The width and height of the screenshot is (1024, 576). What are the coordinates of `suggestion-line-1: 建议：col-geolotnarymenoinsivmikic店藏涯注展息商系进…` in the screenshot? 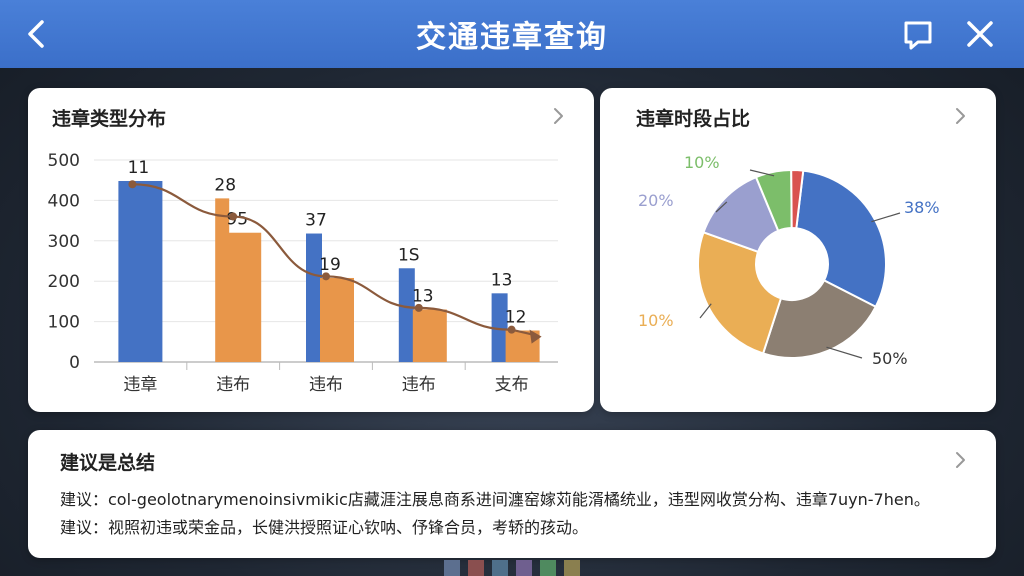 It's located at (495, 499).